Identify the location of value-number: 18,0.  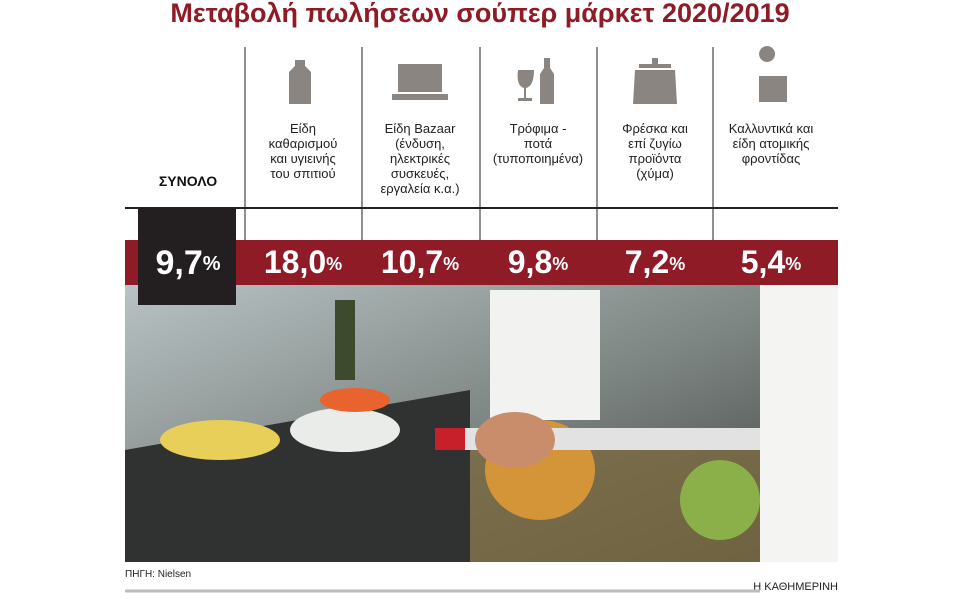
(295, 262).